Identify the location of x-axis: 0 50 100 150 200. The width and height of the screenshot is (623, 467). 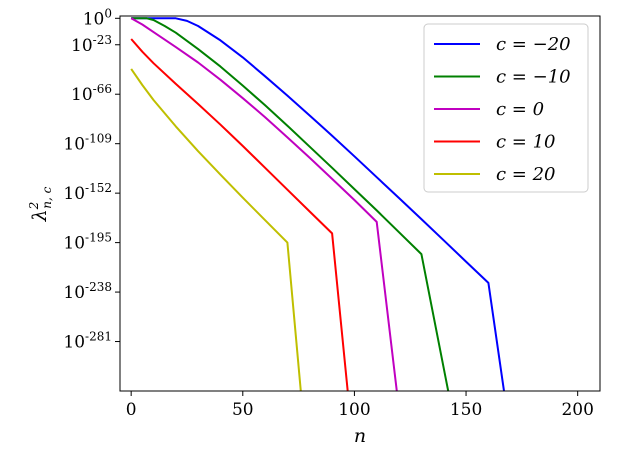
(360, 405).